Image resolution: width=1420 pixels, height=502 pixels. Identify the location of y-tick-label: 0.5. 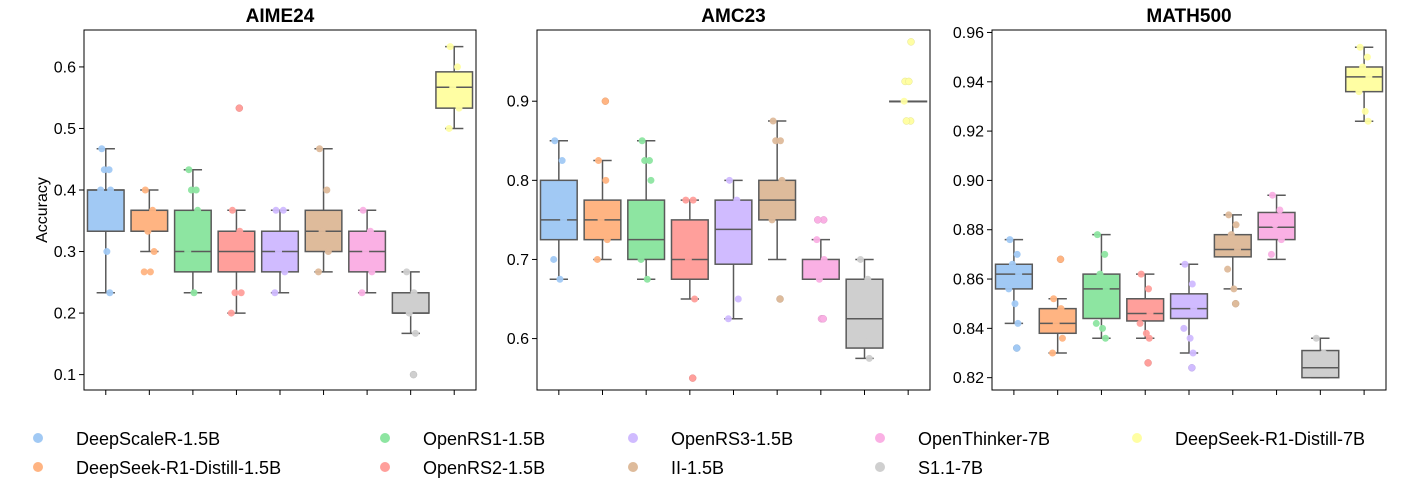
(65, 129).